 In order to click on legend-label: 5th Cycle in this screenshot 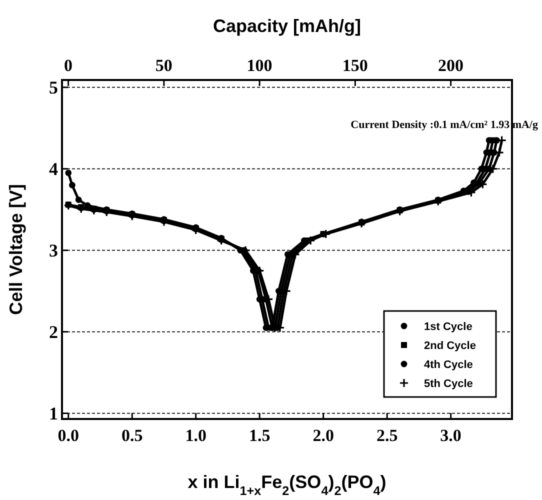, I will do `click(448, 384)`.